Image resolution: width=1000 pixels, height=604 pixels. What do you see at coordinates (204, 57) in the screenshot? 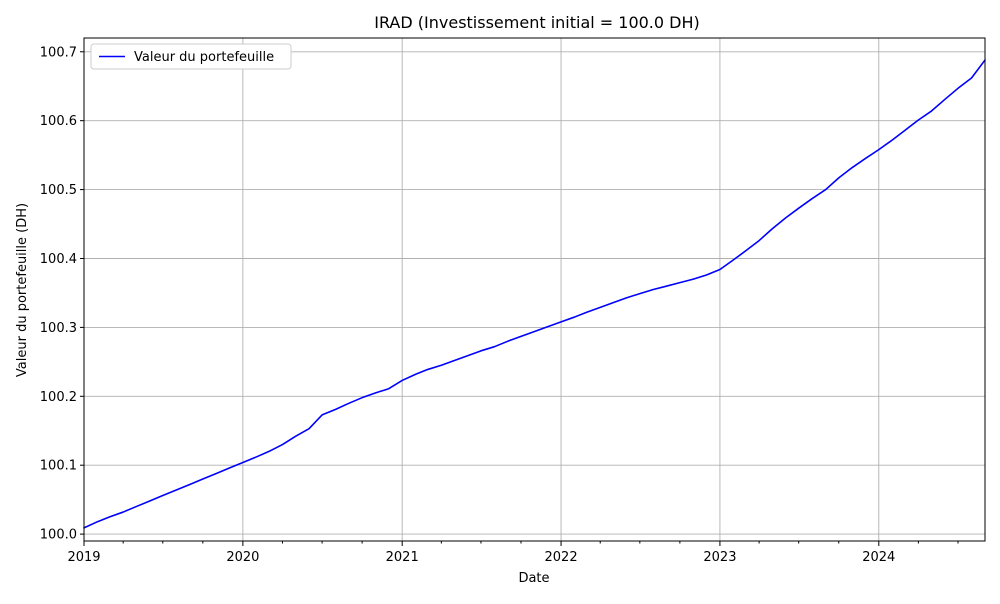
I see `legend-label: Valeur du portefeuille` at bounding box center [204, 57].